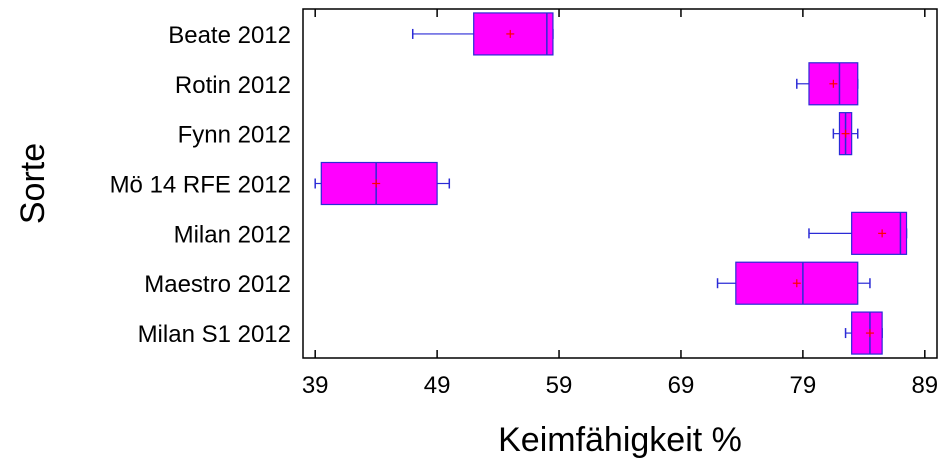 This screenshot has height=461, width=940. What do you see at coordinates (437, 385) in the screenshot?
I see `x-tick-label: 49` at bounding box center [437, 385].